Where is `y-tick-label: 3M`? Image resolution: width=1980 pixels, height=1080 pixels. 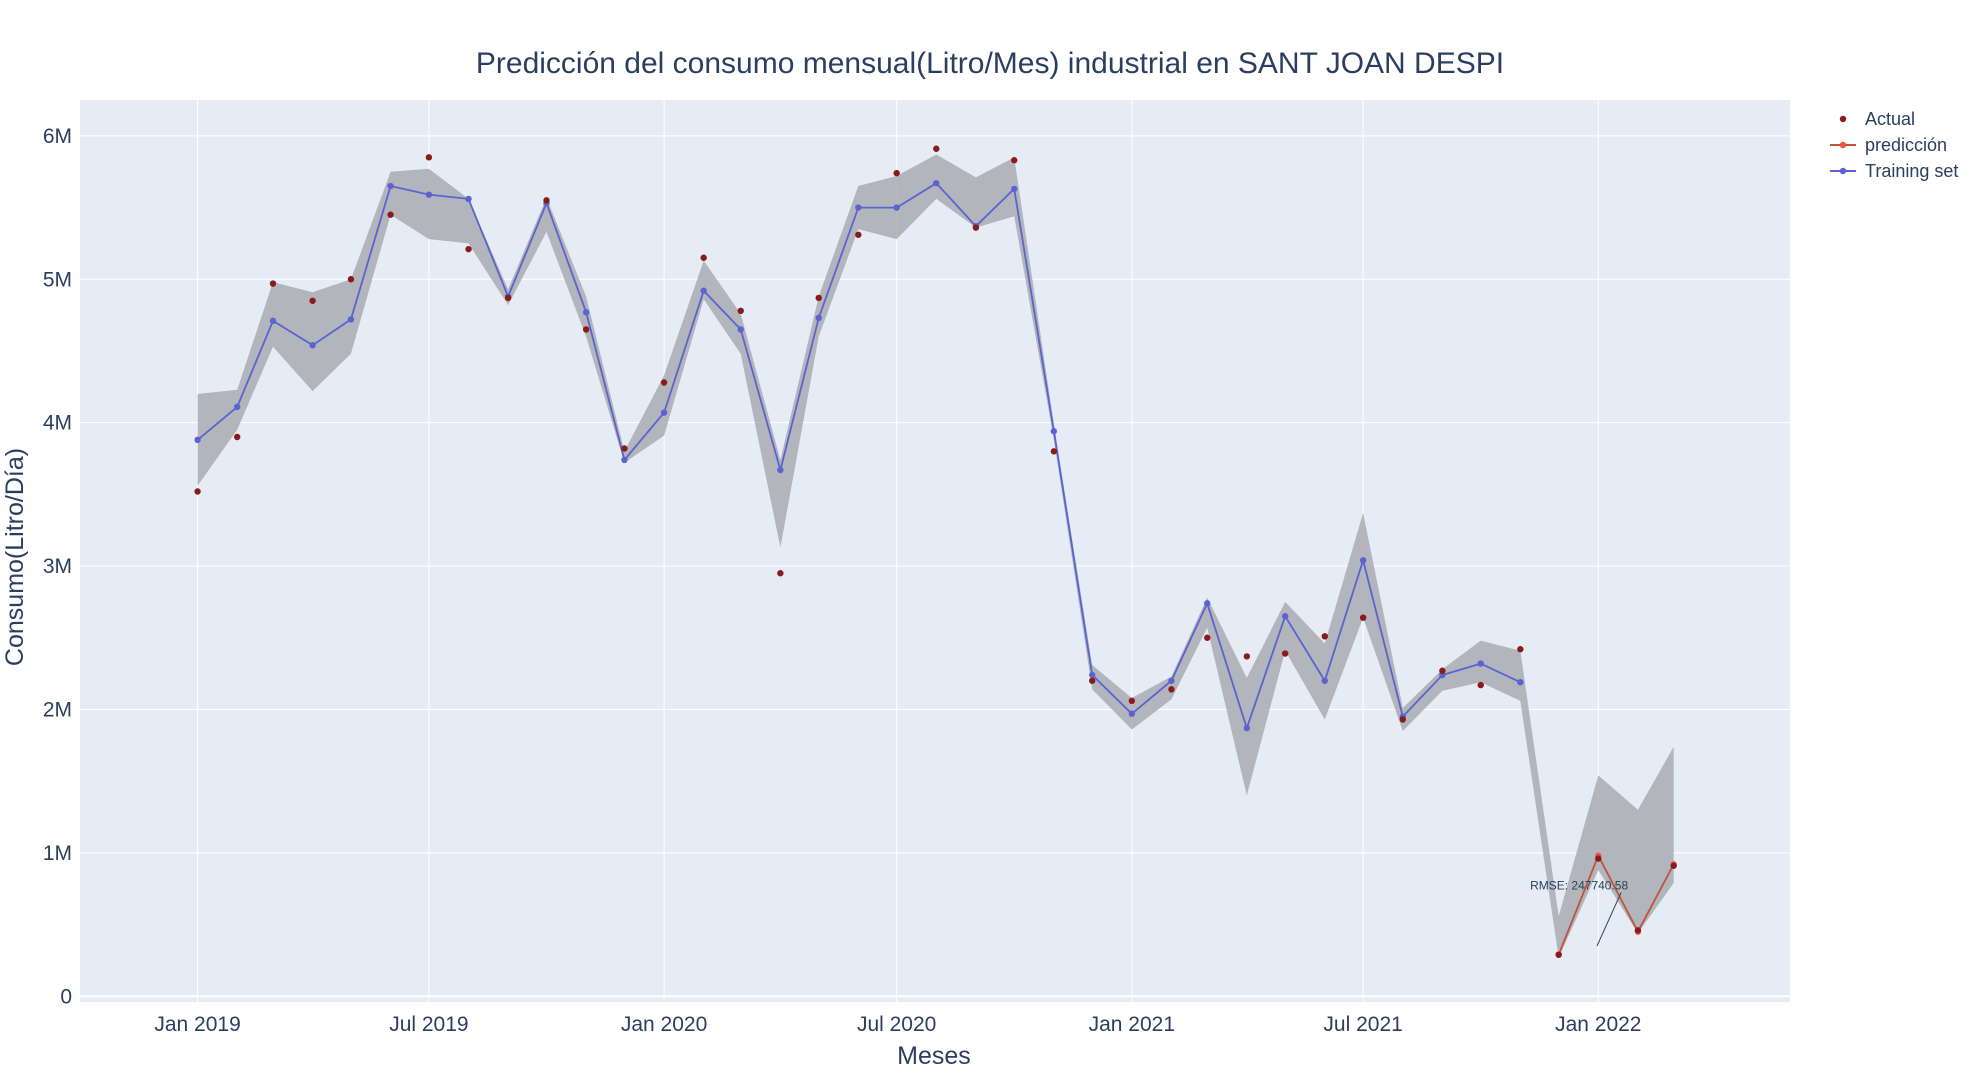
y-tick-label: 3M is located at coordinates (57, 566).